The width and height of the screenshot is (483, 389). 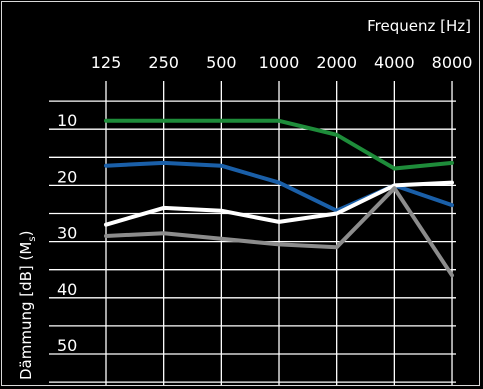 What do you see at coordinates (279, 62) in the screenshot?
I see `x-tick-label: 1000` at bounding box center [279, 62].